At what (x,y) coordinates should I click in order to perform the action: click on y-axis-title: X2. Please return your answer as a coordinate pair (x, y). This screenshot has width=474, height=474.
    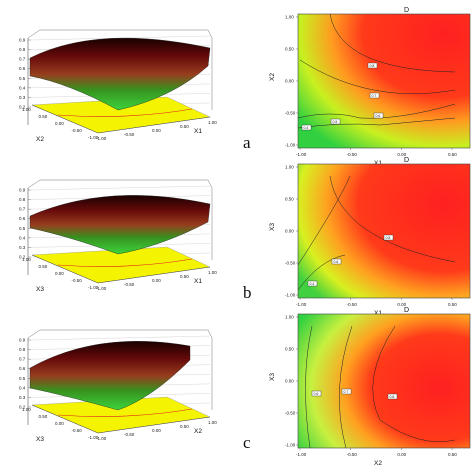
    Looking at the image, I should click on (272, 77).